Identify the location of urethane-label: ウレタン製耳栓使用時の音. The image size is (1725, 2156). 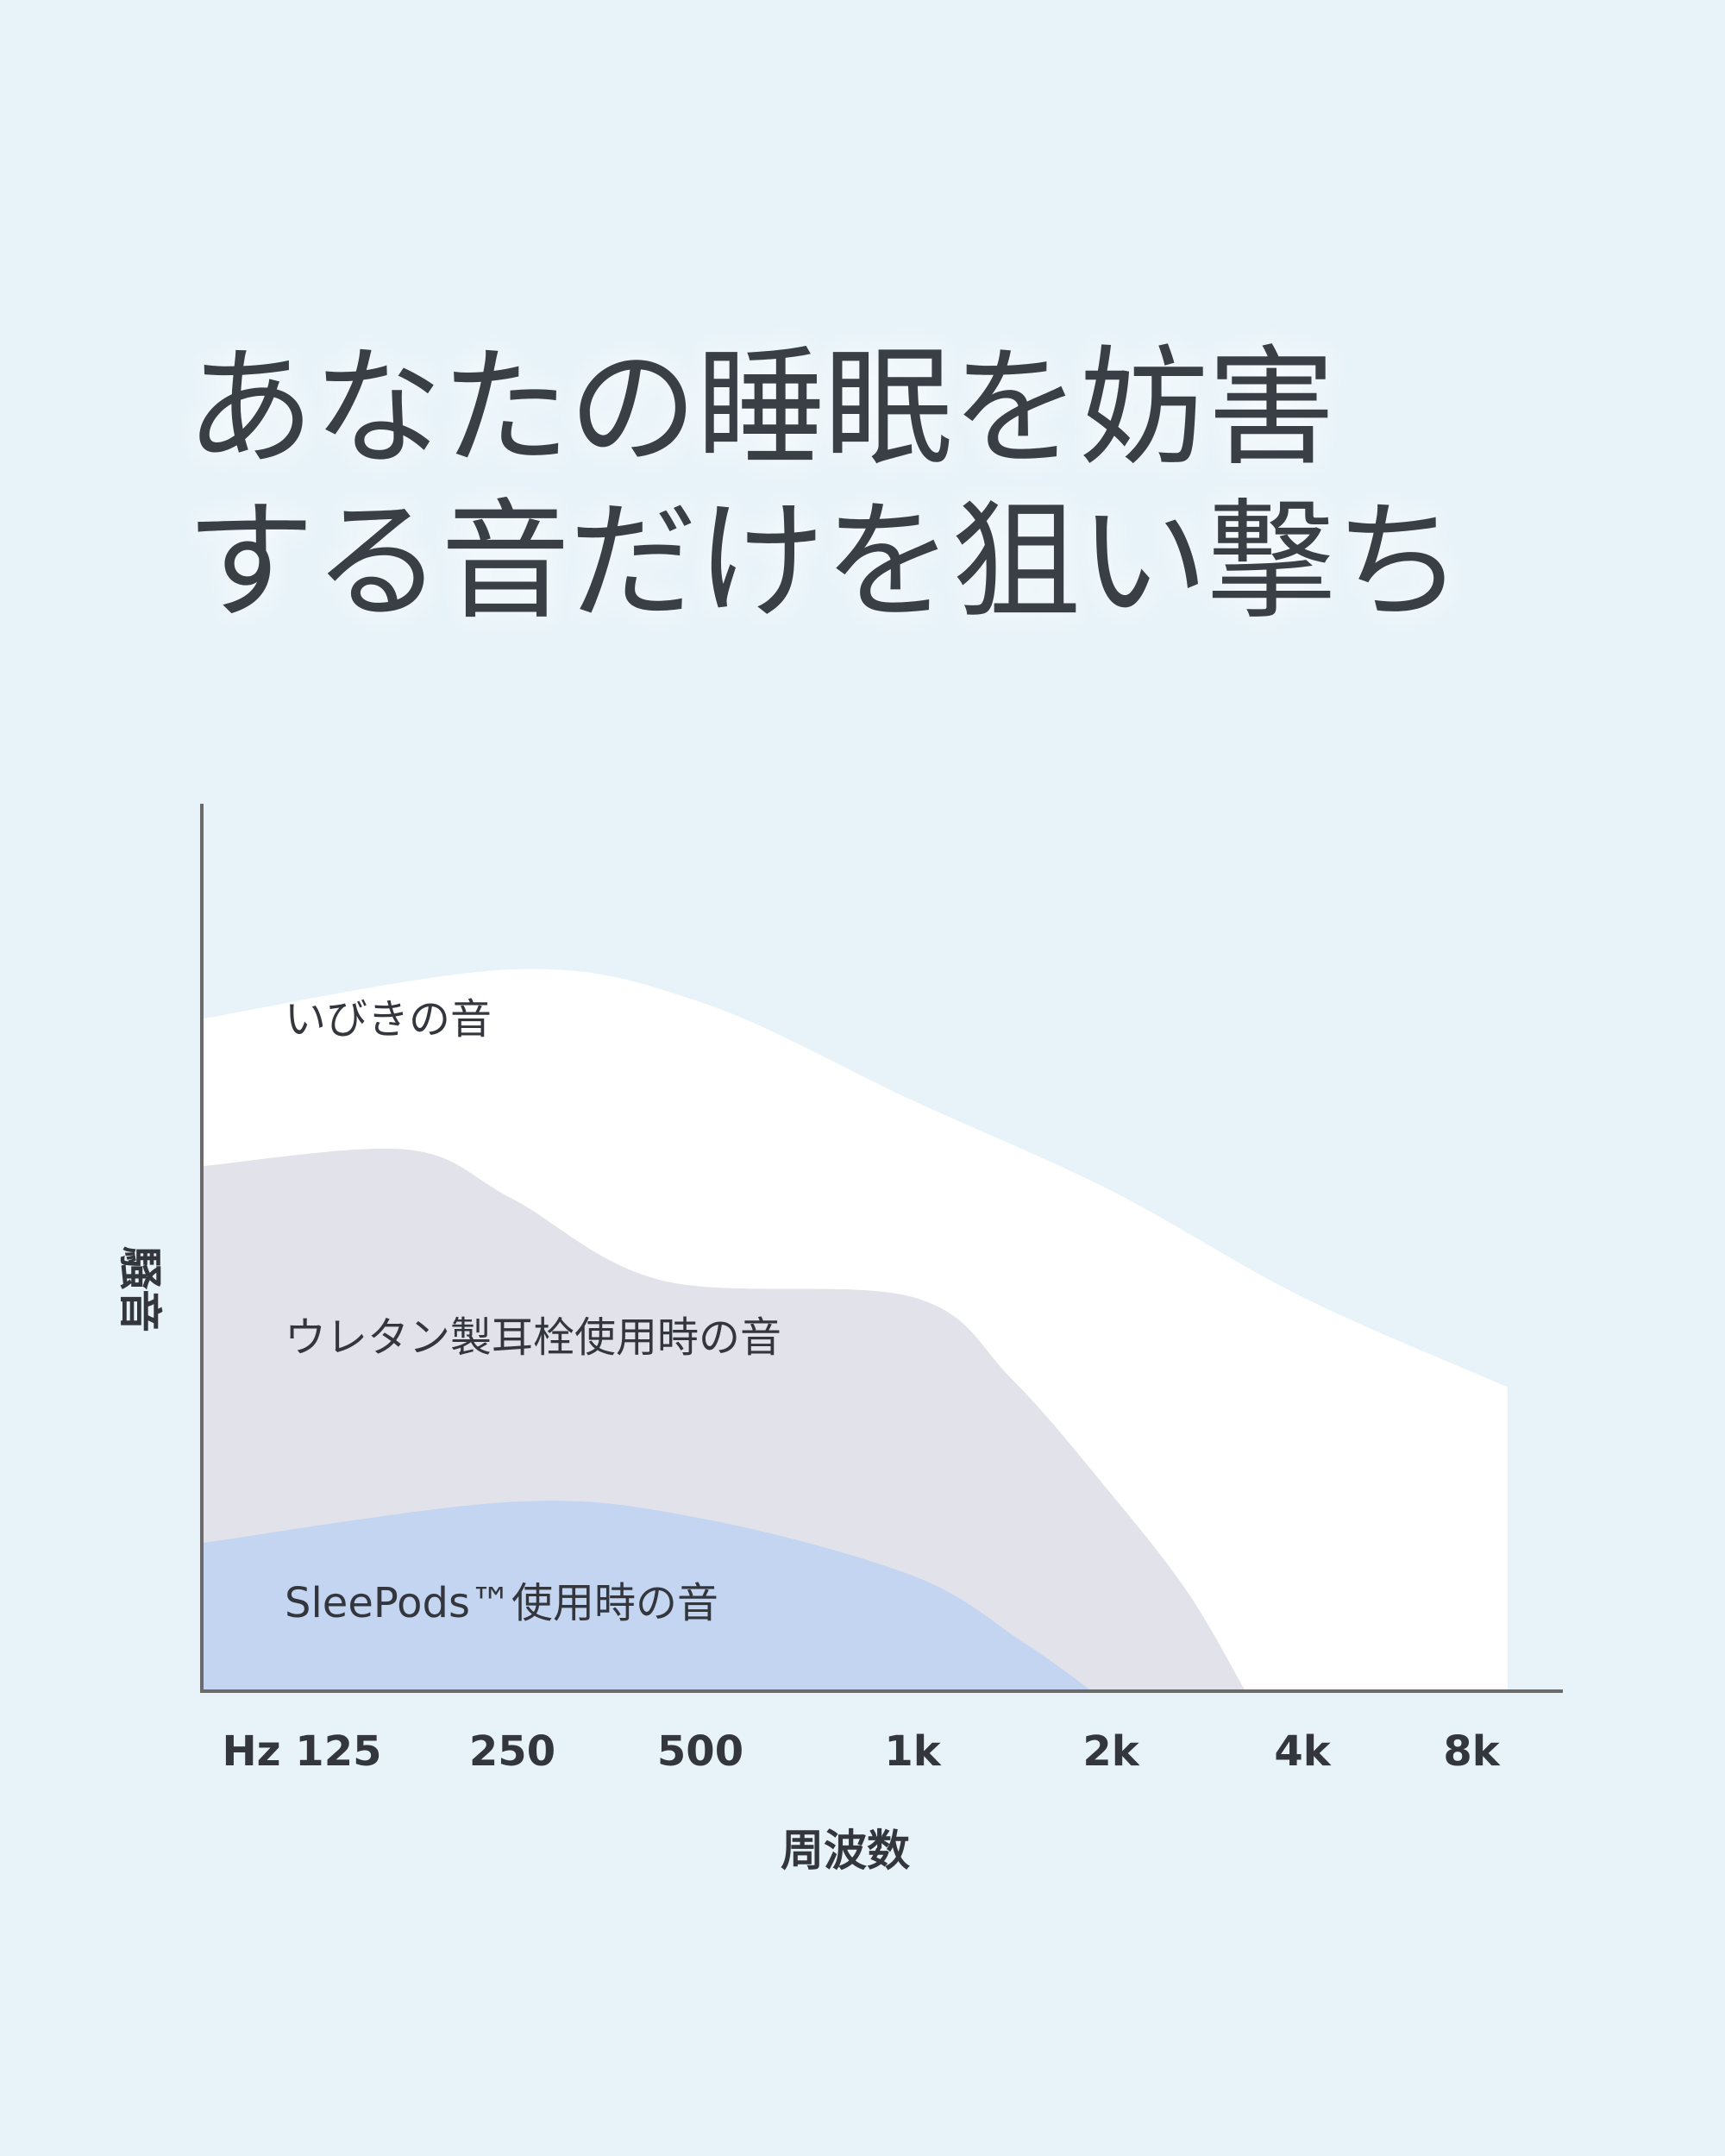
(533, 1337).